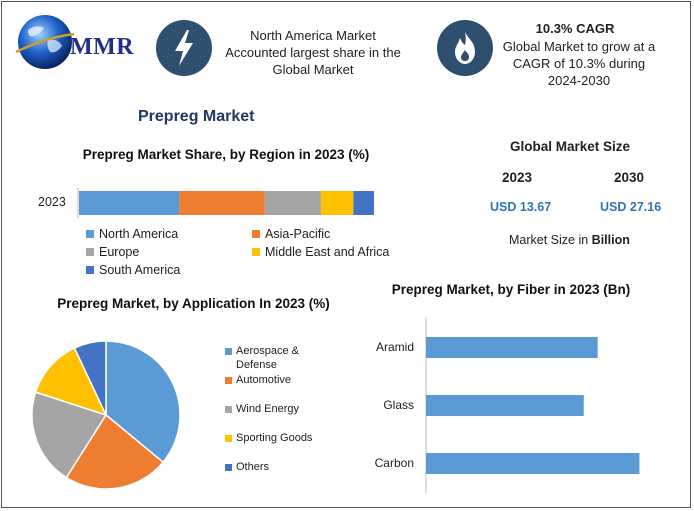  What do you see at coordinates (267, 409) in the screenshot?
I see `legend-label: Wind Energy` at bounding box center [267, 409].